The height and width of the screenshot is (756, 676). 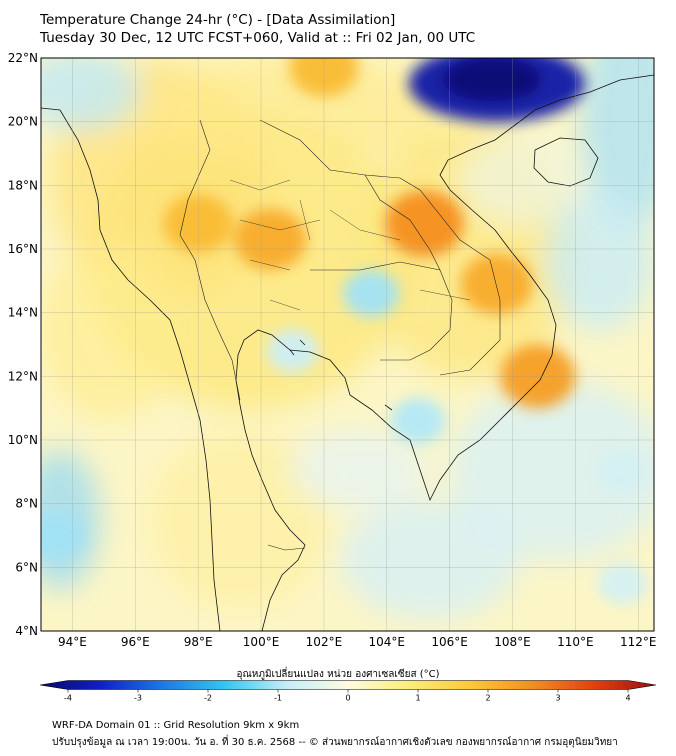 What do you see at coordinates (492, 80) in the screenshot?
I see `cold-anomaly-core` at bounding box center [492, 80].